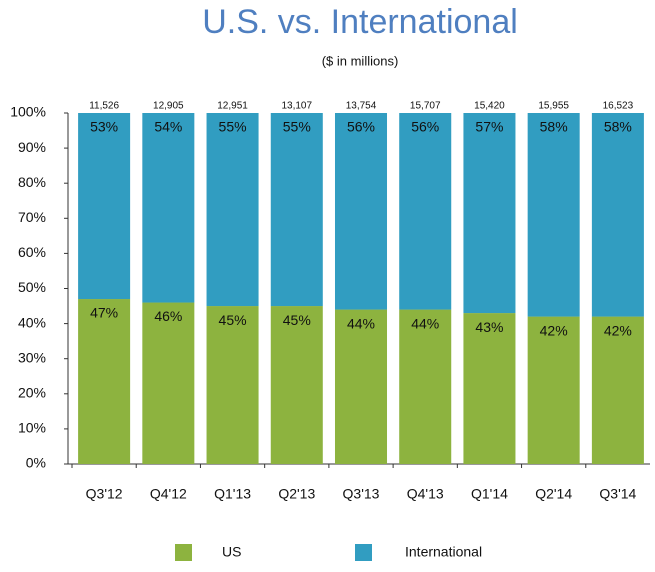  What do you see at coordinates (361, 494) in the screenshot?
I see `x-tick-label: Q3'13` at bounding box center [361, 494].